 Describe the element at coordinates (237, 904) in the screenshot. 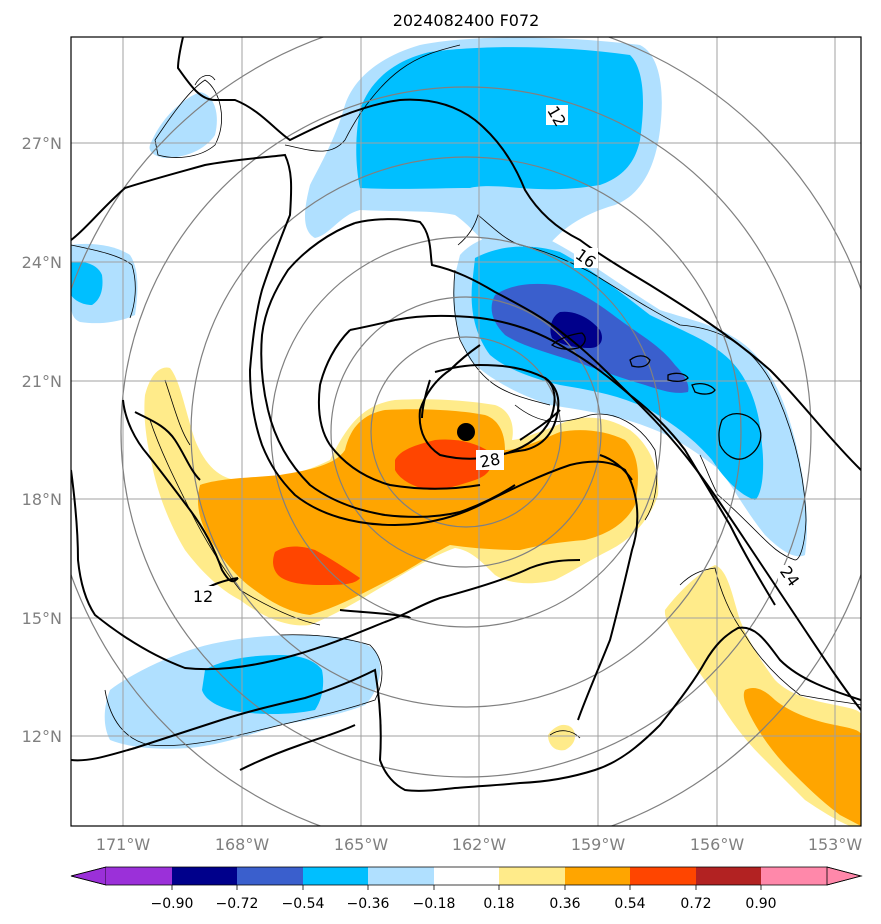

I see `colorbar-label-2: −0.72` at that location.